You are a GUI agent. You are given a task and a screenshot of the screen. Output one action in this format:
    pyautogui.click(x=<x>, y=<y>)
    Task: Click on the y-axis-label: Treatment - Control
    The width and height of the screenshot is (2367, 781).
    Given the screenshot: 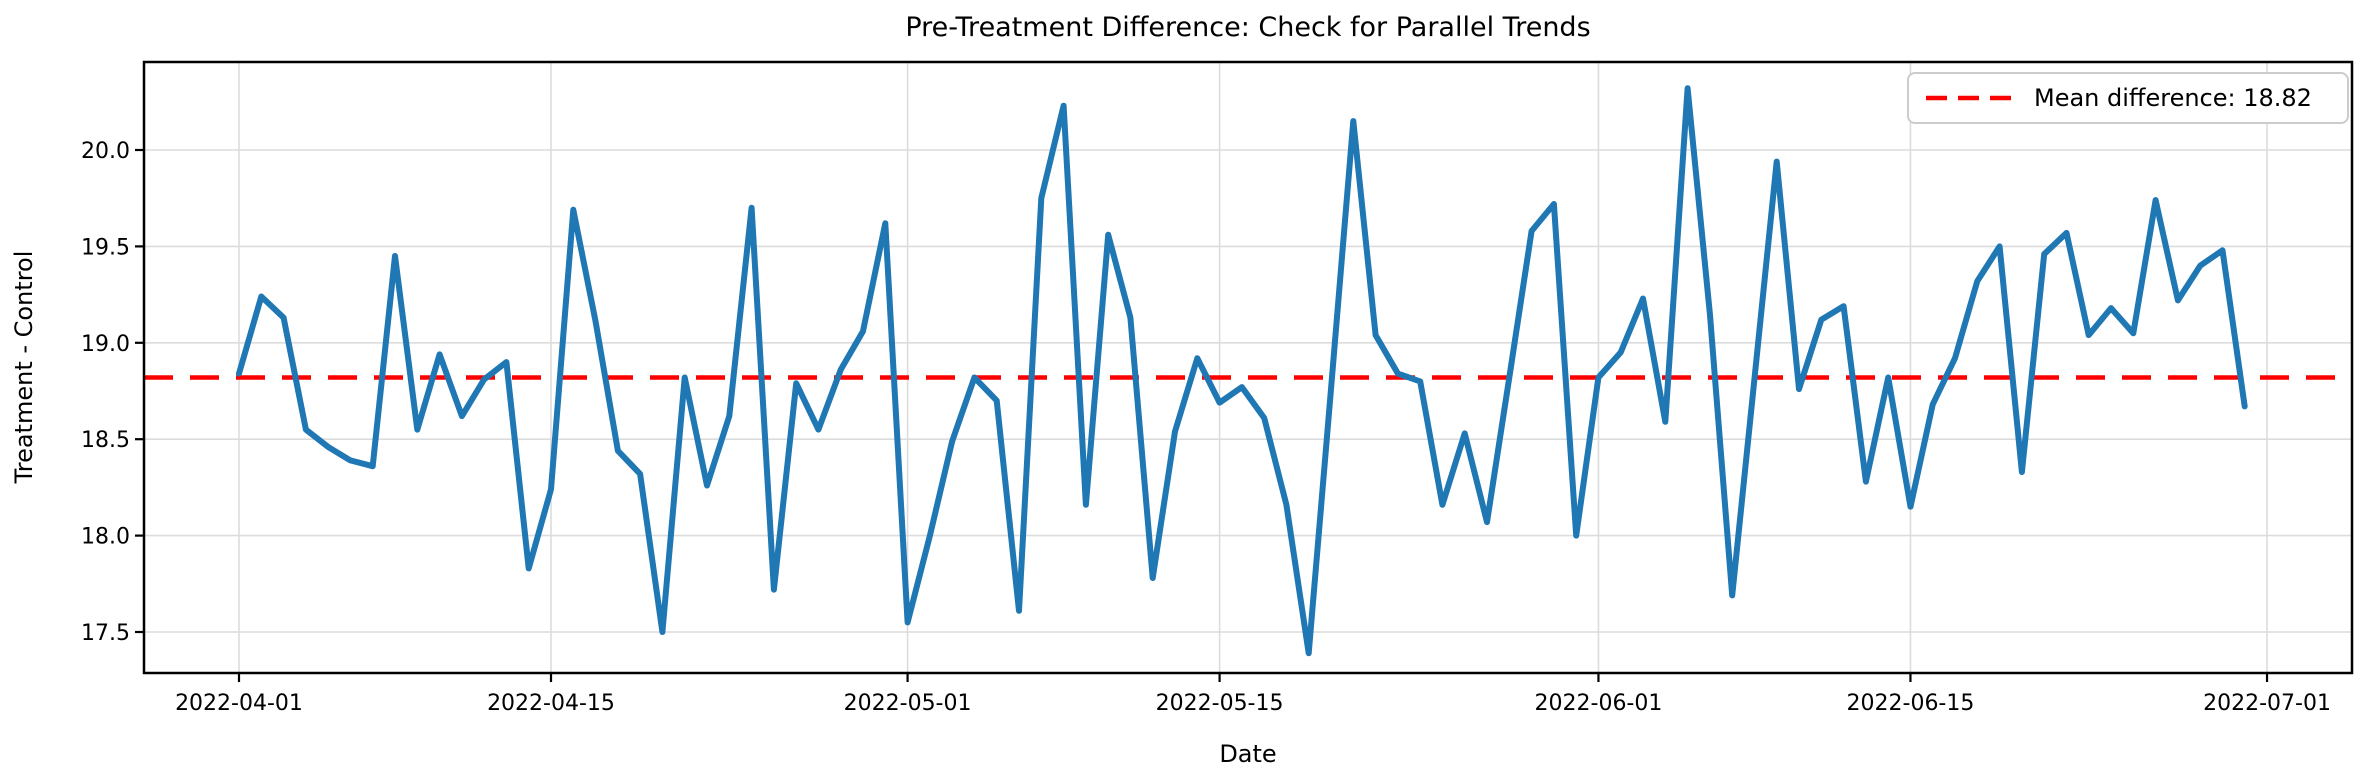 What is the action you would take?
    pyautogui.click(x=24, y=368)
    